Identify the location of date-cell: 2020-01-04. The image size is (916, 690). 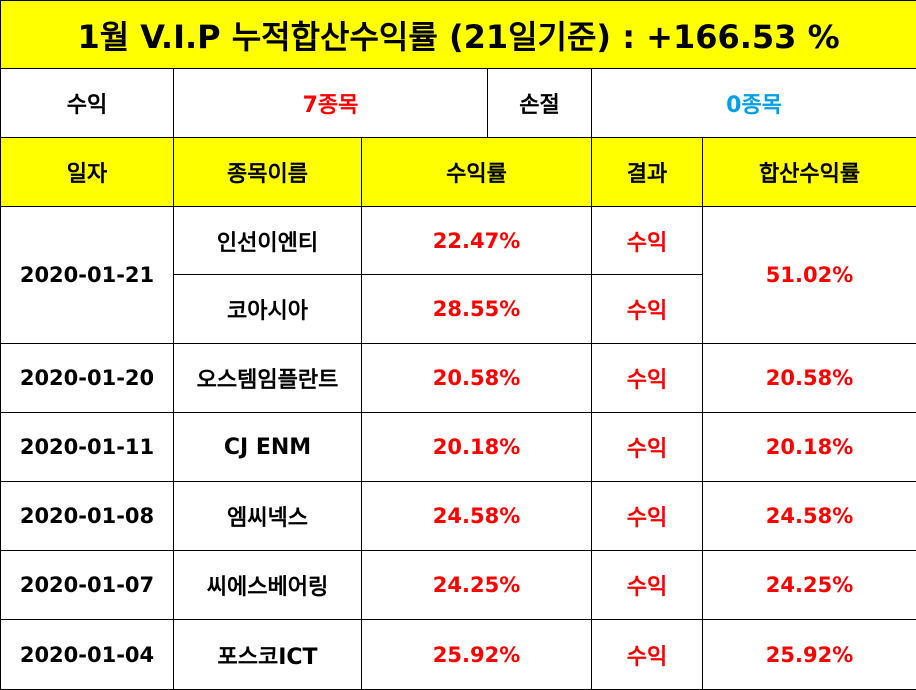
(87, 654).